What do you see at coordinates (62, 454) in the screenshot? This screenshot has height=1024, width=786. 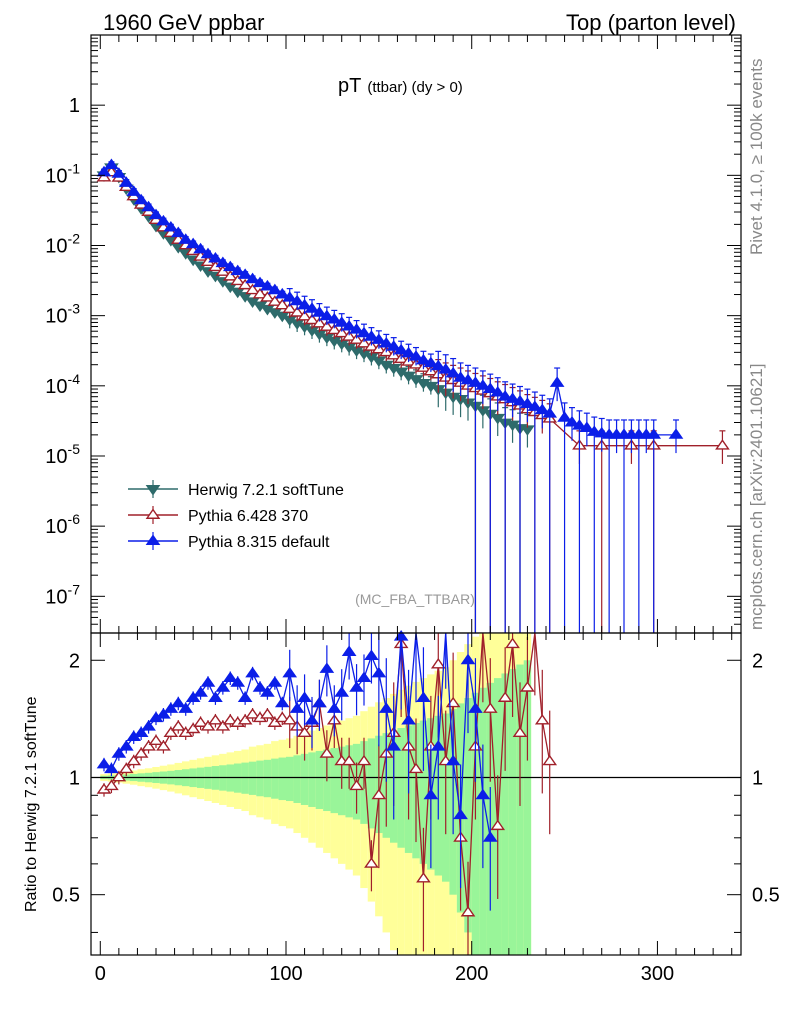 I see `y-tick-label: 10⁻⁵` at bounding box center [62, 454].